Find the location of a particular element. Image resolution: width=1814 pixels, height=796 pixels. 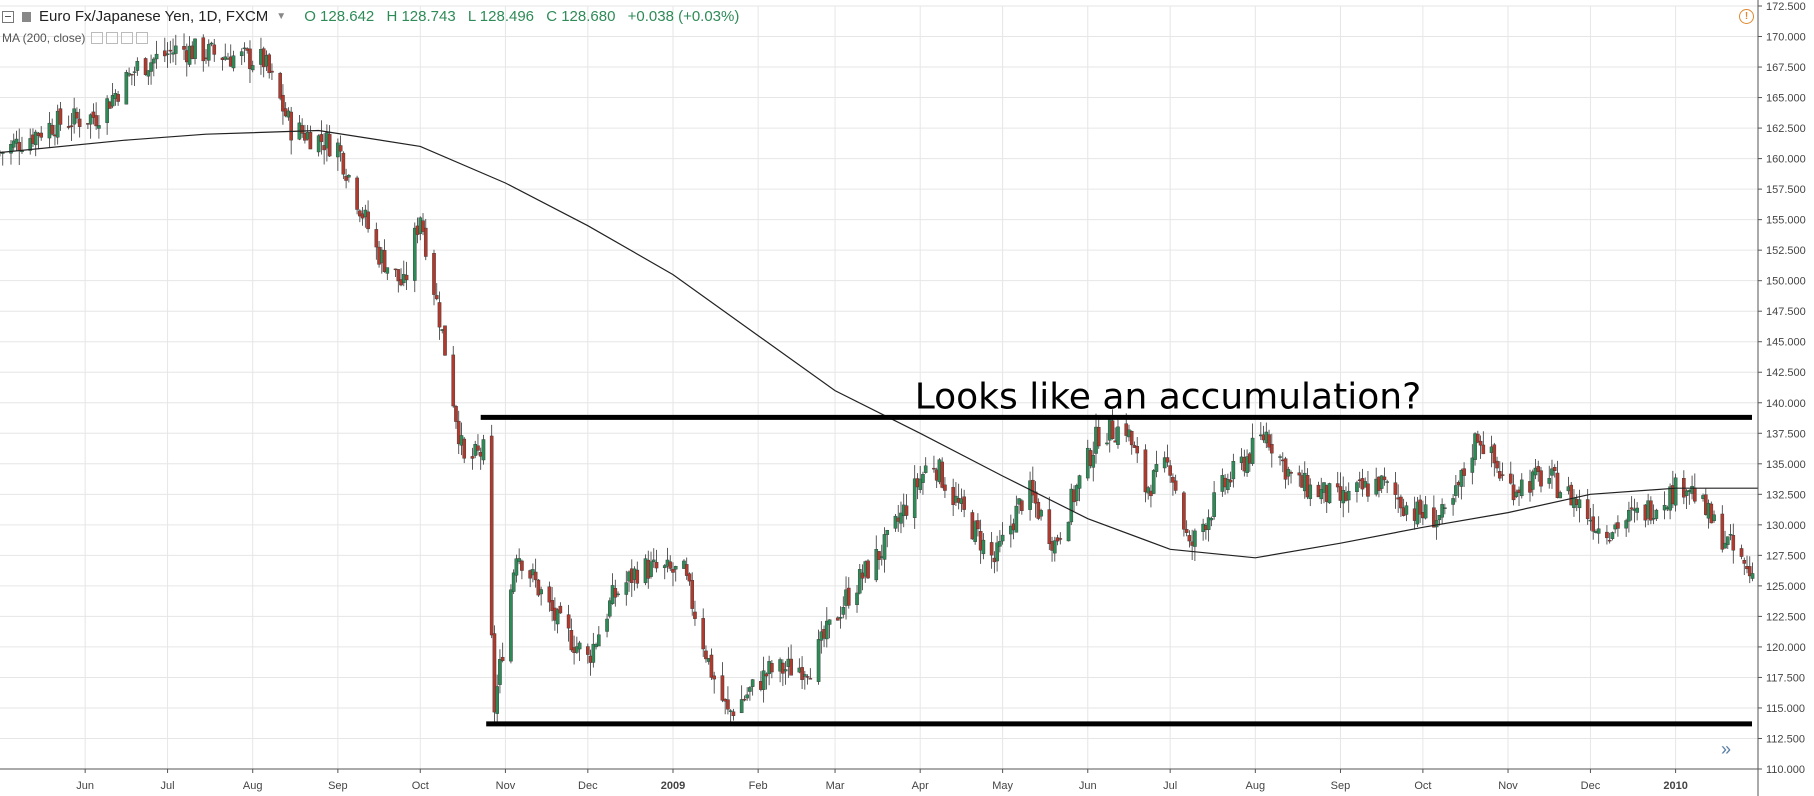

time-tick-label: Aug is located at coordinates (253, 786).